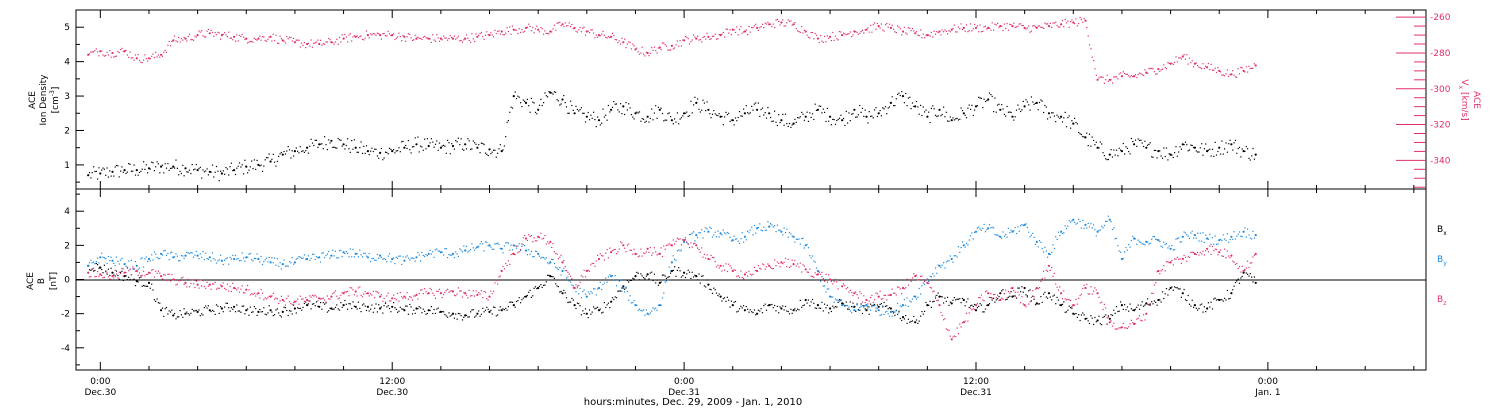  What do you see at coordinates (1207, 308) in the screenshot?
I see `bx-series-point` at bounding box center [1207, 308].